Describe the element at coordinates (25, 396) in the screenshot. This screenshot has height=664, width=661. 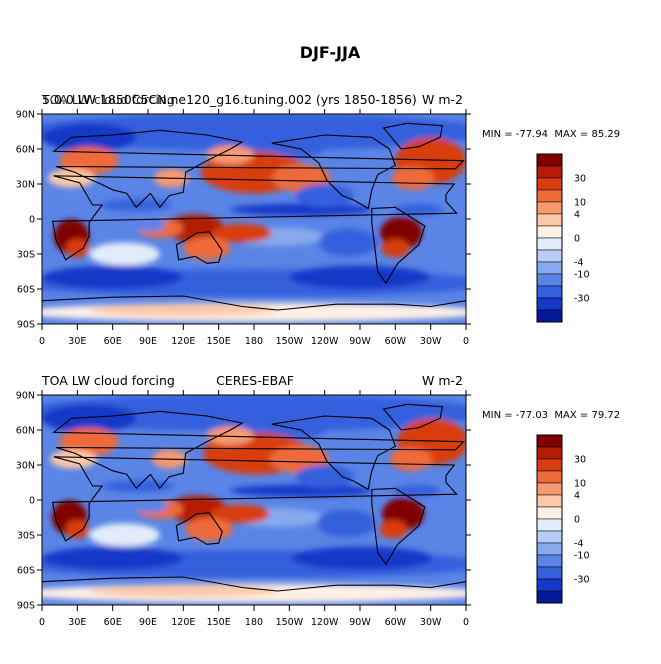
I see `y-tick-label: 90N` at that location.